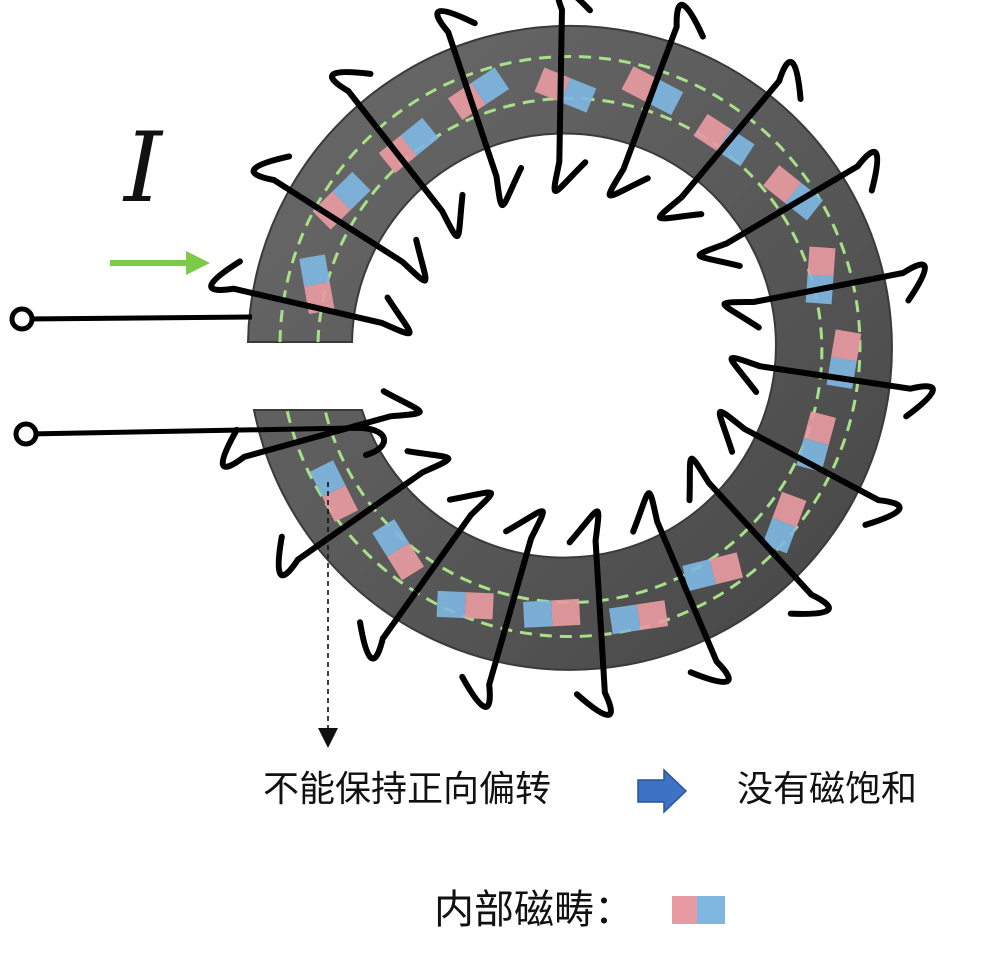 The width and height of the screenshot is (994, 968). What do you see at coordinates (138, 318) in the screenshot?
I see `lead-wire-top` at bounding box center [138, 318].